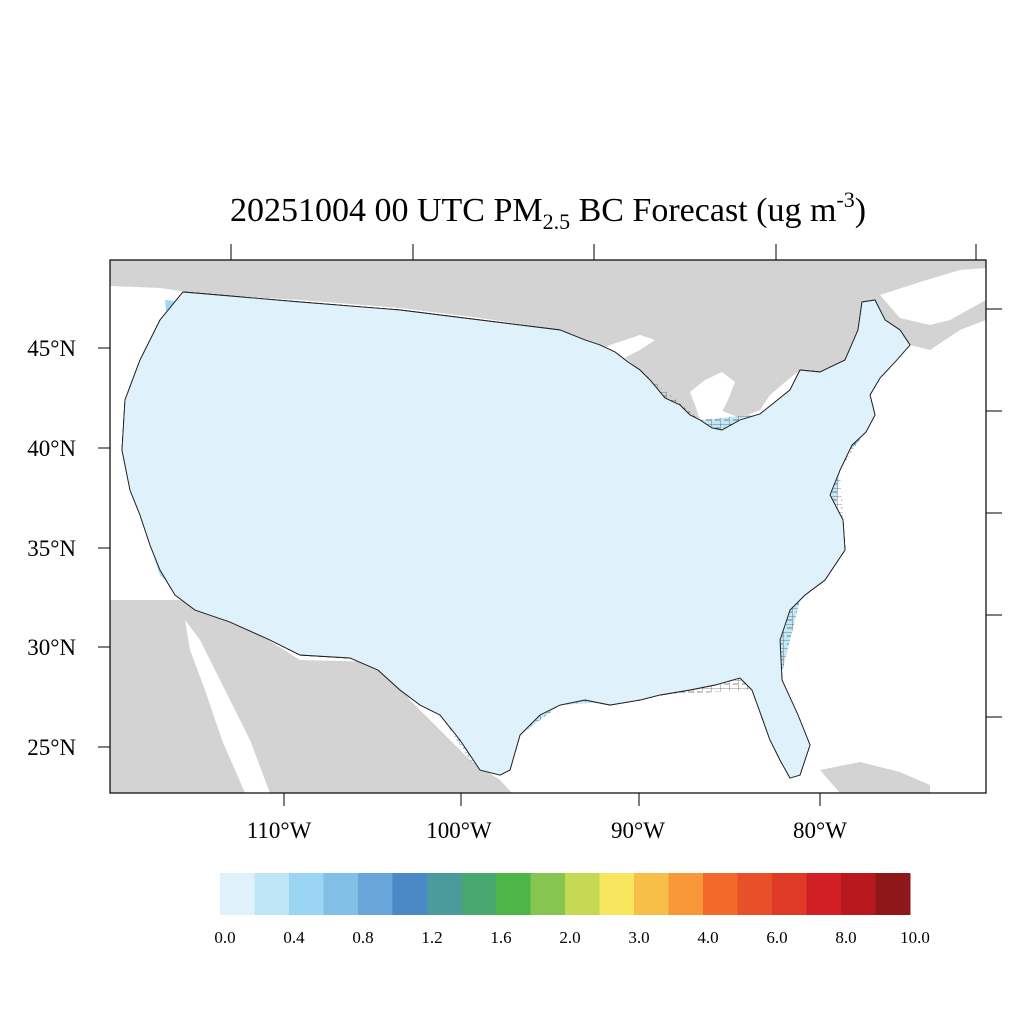  Describe the element at coordinates (712, 398) in the screenshot. I see `lake-huron` at that location.